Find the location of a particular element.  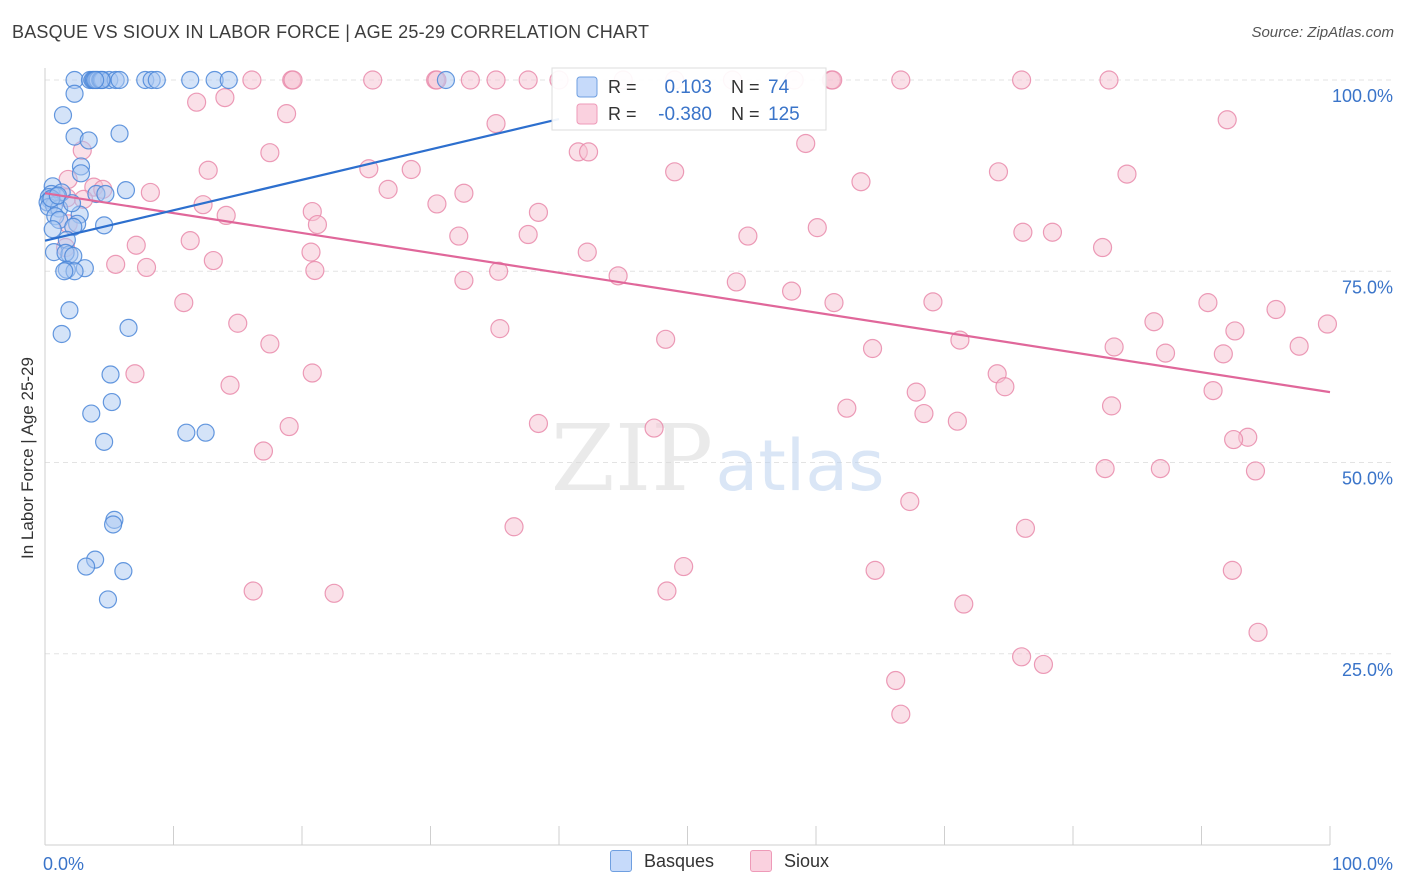

legend-label-basques: Basques is located at coordinates (679, 860).